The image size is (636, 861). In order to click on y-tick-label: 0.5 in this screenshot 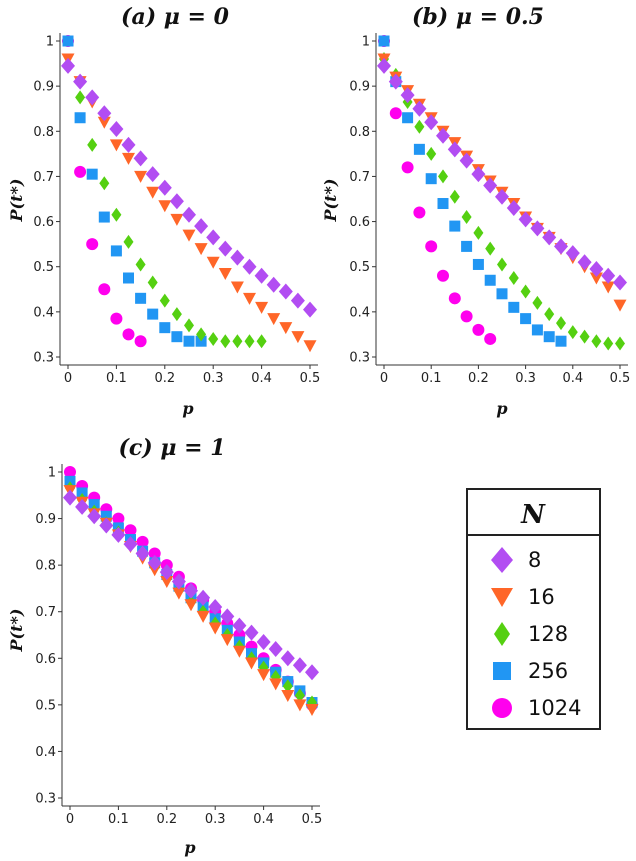, I will do `click(43, 267)`.